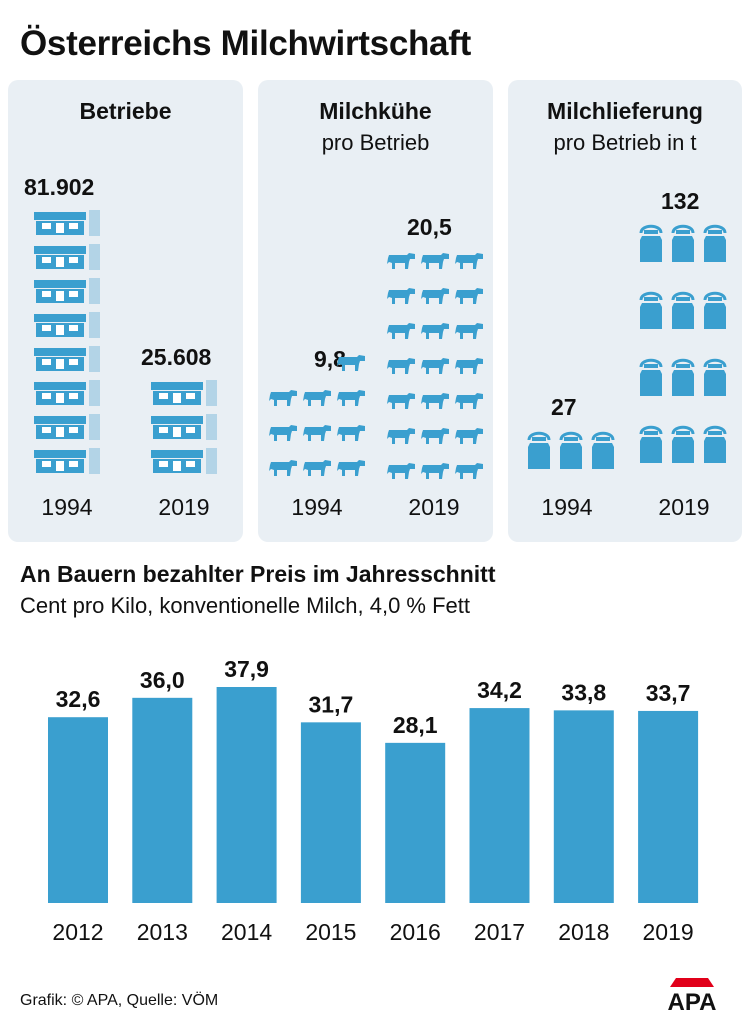 Image resolution: width=750 pixels, height=1024 pixels. What do you see at coordinates (375, 111) in the screenshot?
I see `panel-title-milchkuehe: Milchkühe` at bounding box center [375, 111].